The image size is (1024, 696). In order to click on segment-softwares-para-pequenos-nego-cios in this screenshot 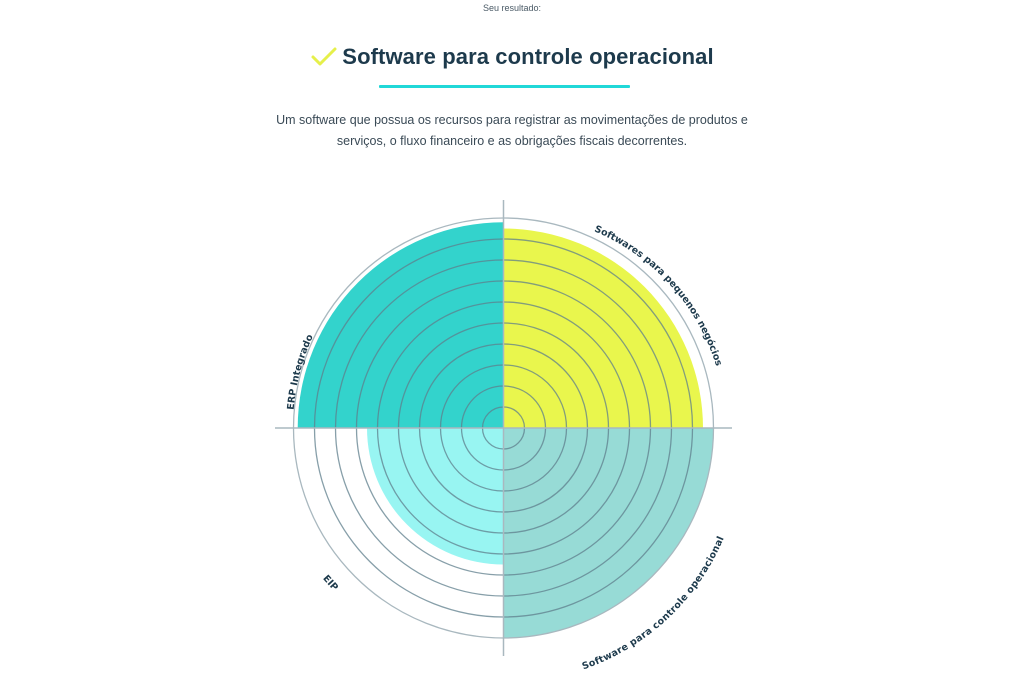, I will do `click(603, 328)`.